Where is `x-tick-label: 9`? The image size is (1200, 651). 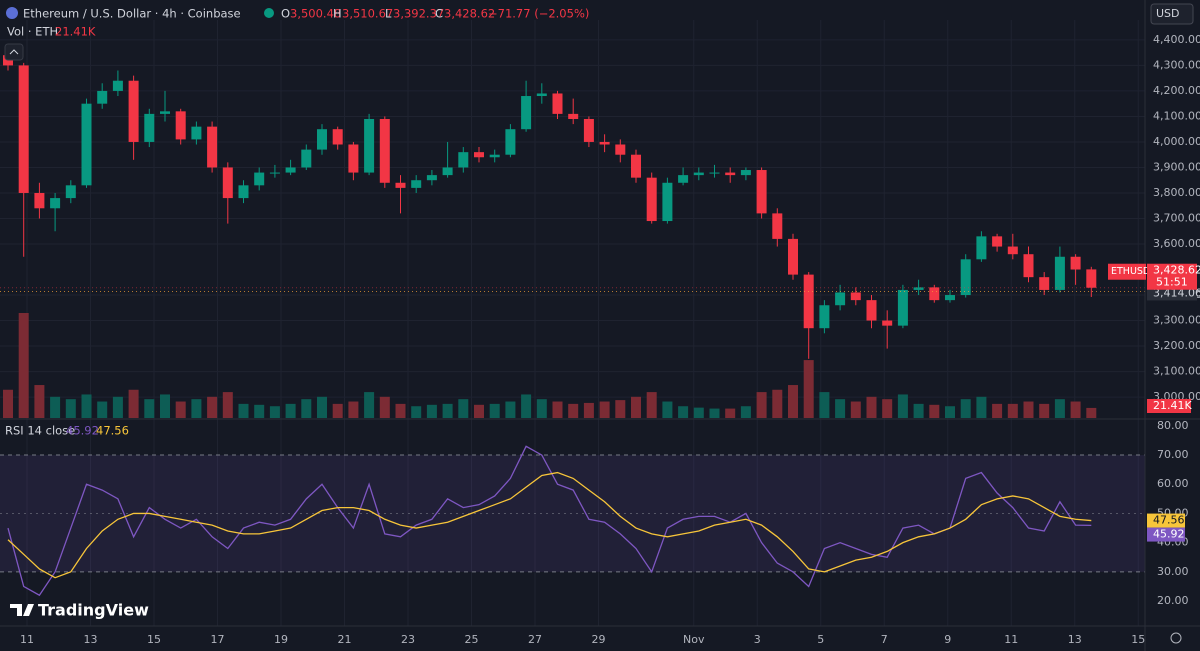
x-tick-label: 9 is located at coordinates (947, 639).